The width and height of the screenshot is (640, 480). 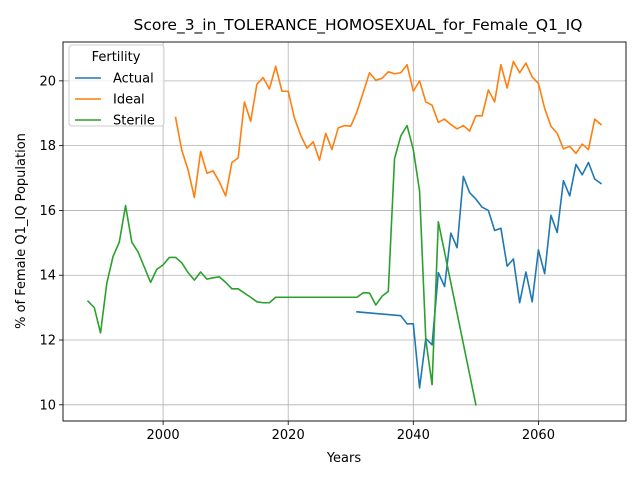 What do you see at coordinates (413, 435) in the screenshot?
I see `x-tick-label: 2040` at bounding box center [413, 435].